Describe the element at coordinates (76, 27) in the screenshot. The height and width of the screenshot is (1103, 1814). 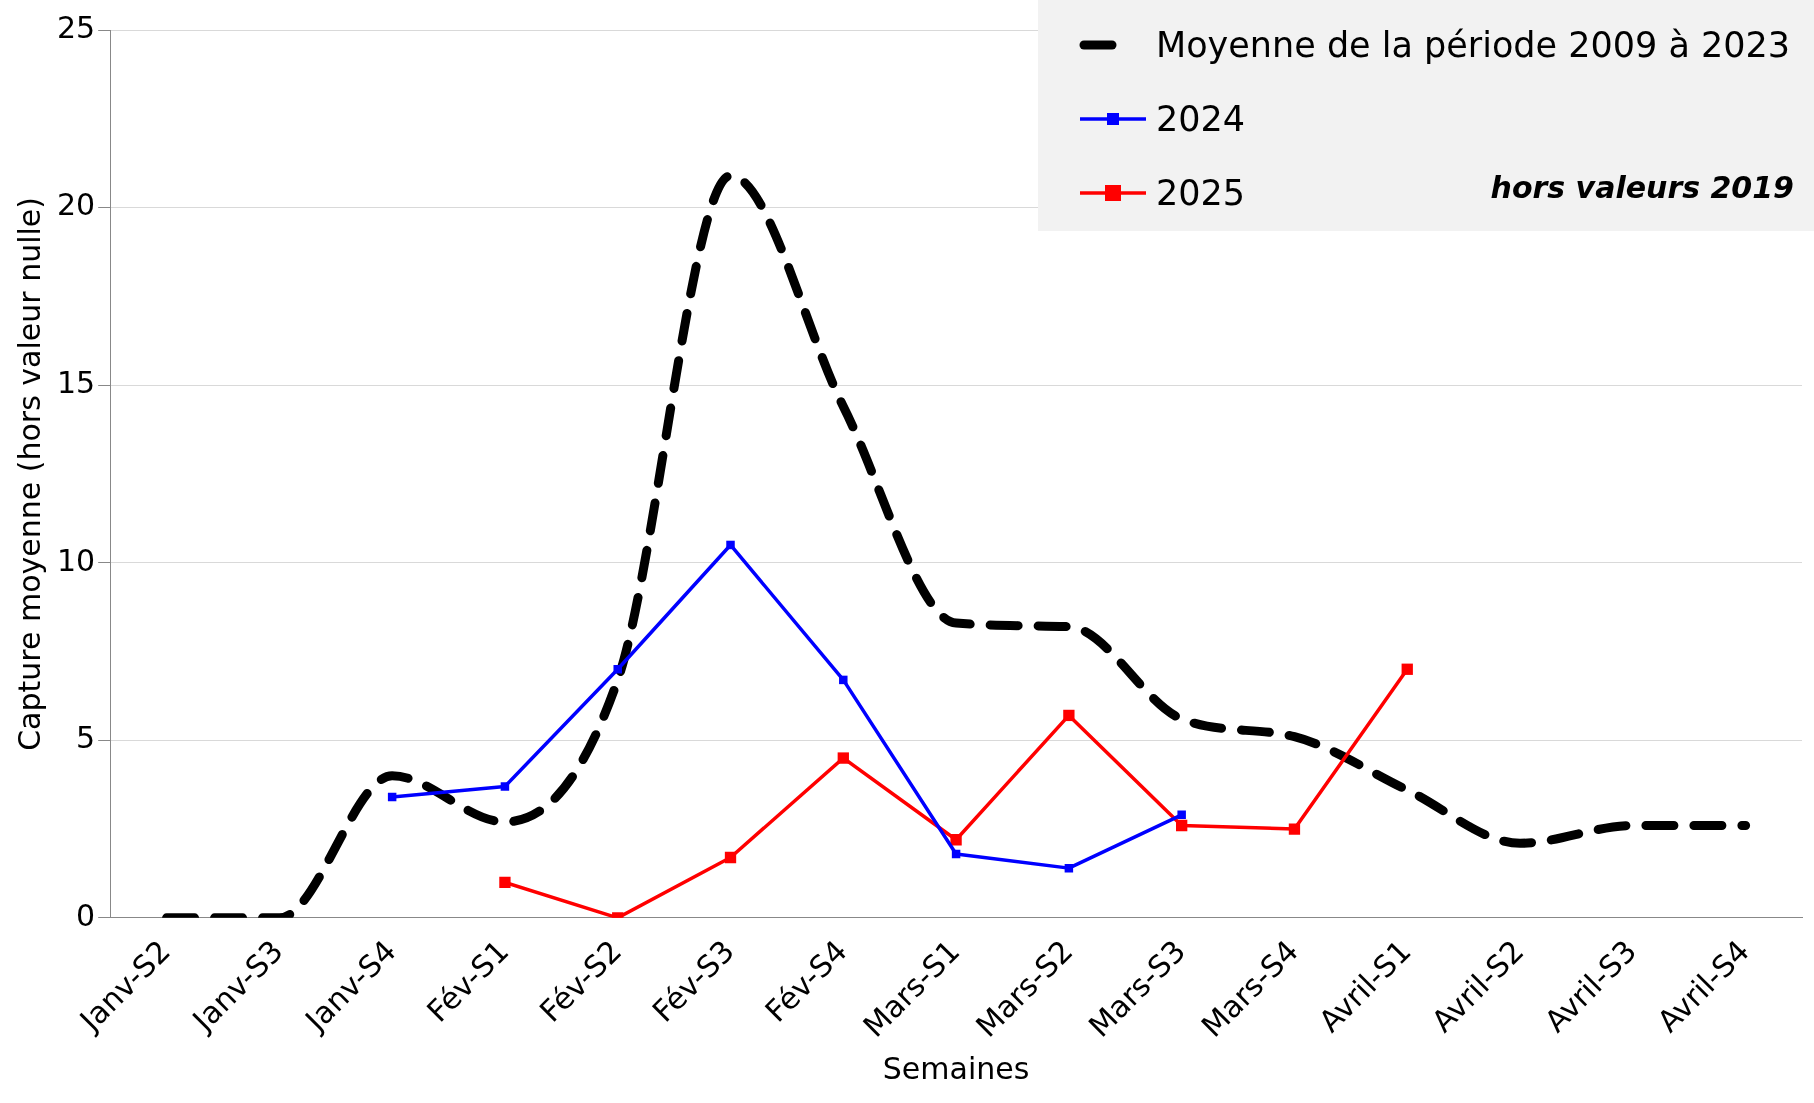
I see `y-tick-label: 25` at that location.